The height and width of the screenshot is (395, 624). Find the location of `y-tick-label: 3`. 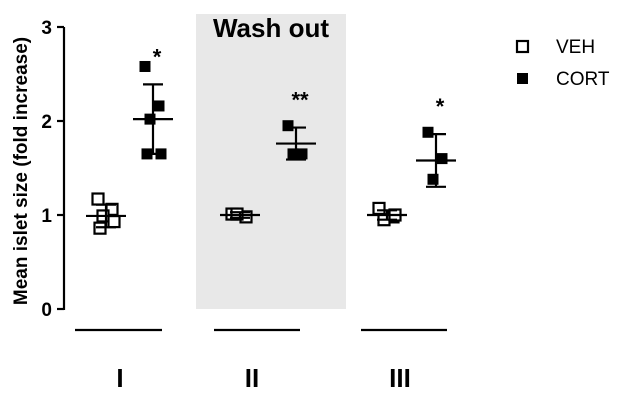

y-tick-label: 3 is located at coordinates (46, 28).